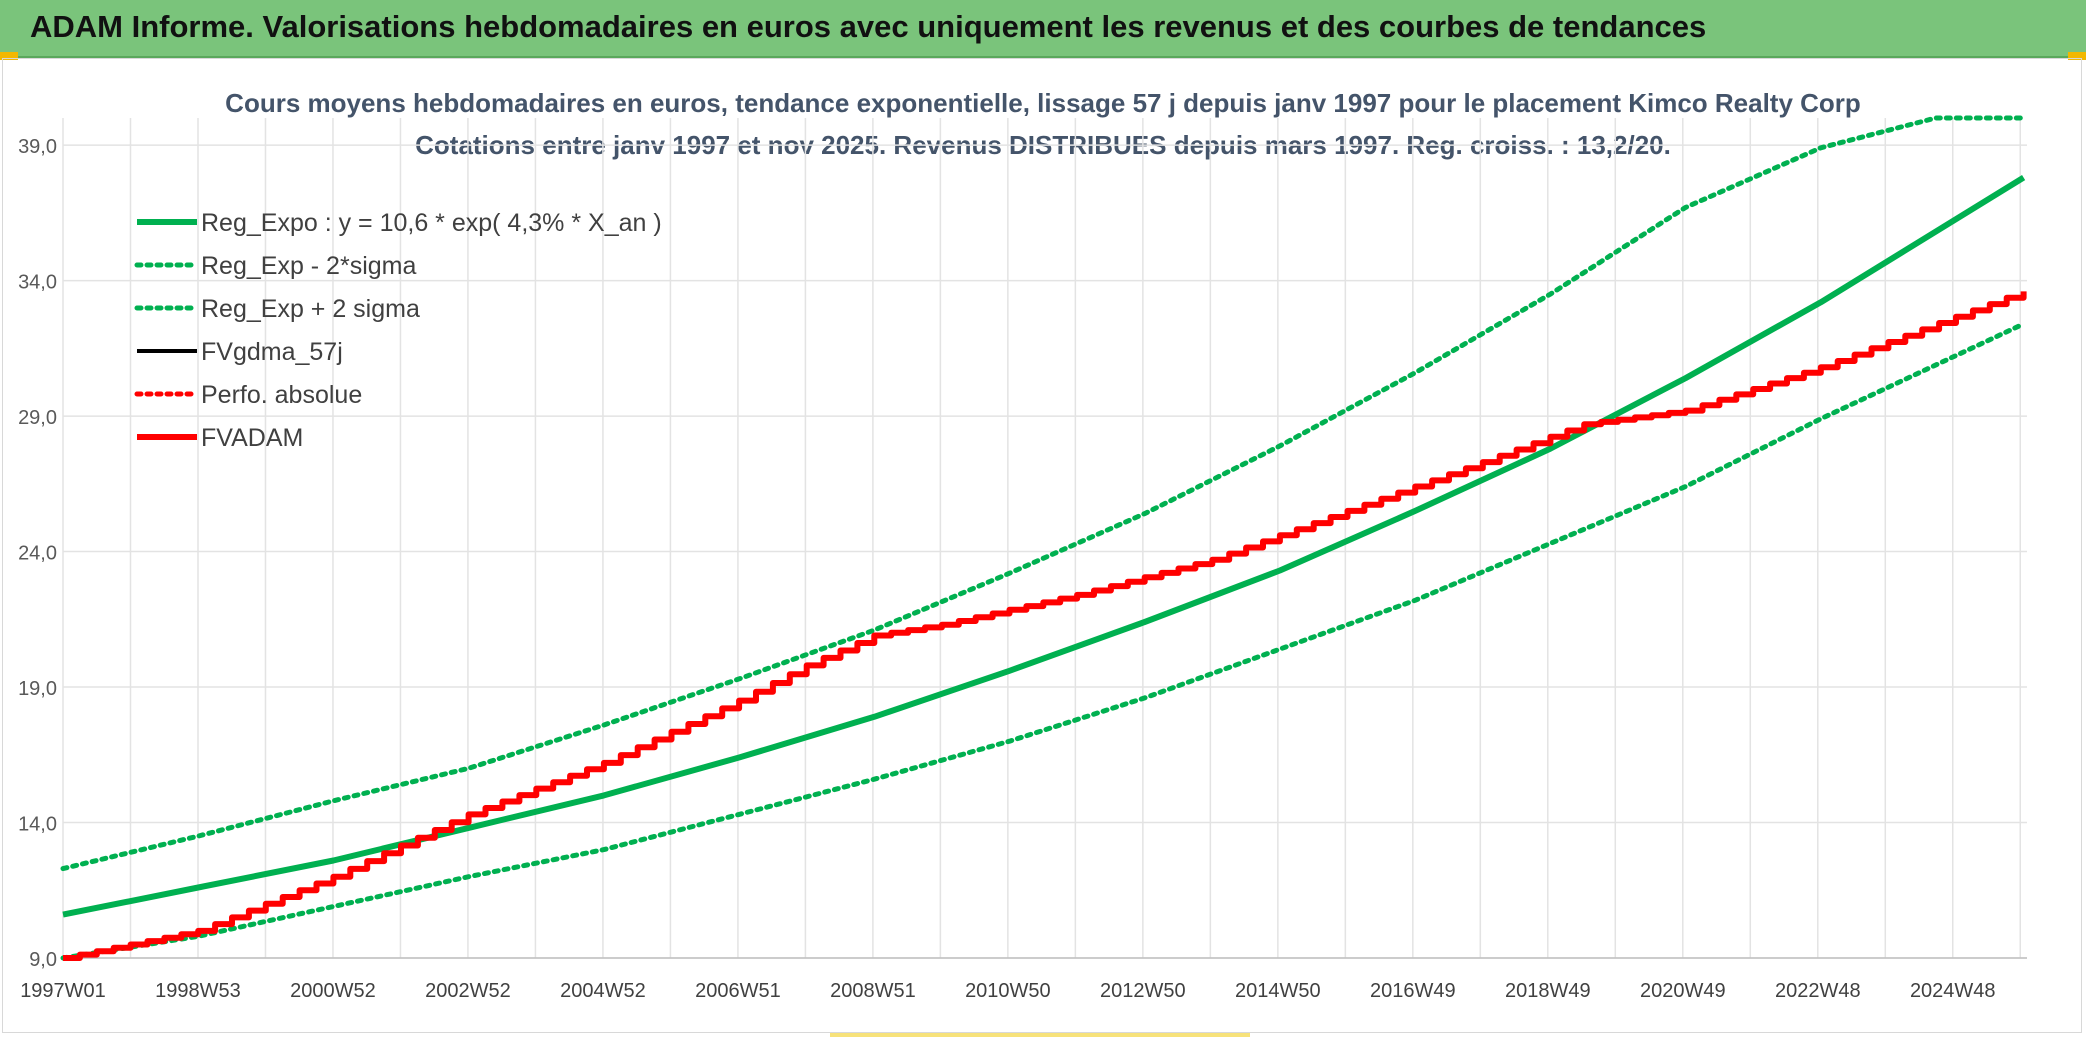  What do you see at coordinates (1548, 991) in the screenshot?
I see `x-tick-label: 2018W49` at bounding box center [1548, 991].